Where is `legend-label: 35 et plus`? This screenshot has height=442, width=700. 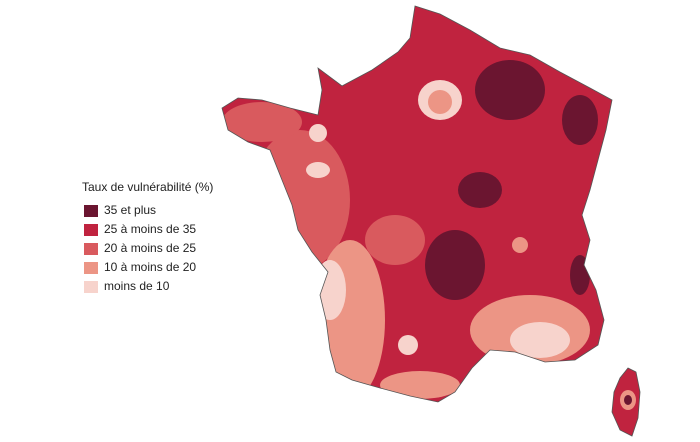 legend-label: 35 et plus is located at coordinates (130, 210).